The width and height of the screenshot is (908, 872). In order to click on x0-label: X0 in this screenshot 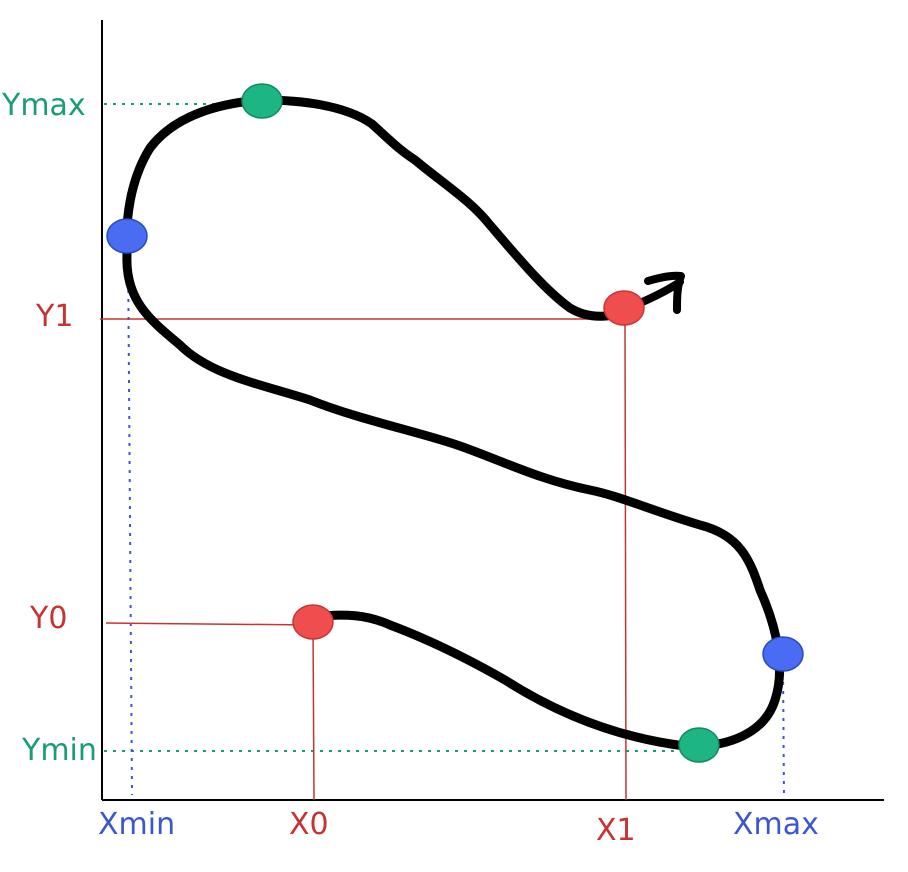, I will do `click(309, 824)`.